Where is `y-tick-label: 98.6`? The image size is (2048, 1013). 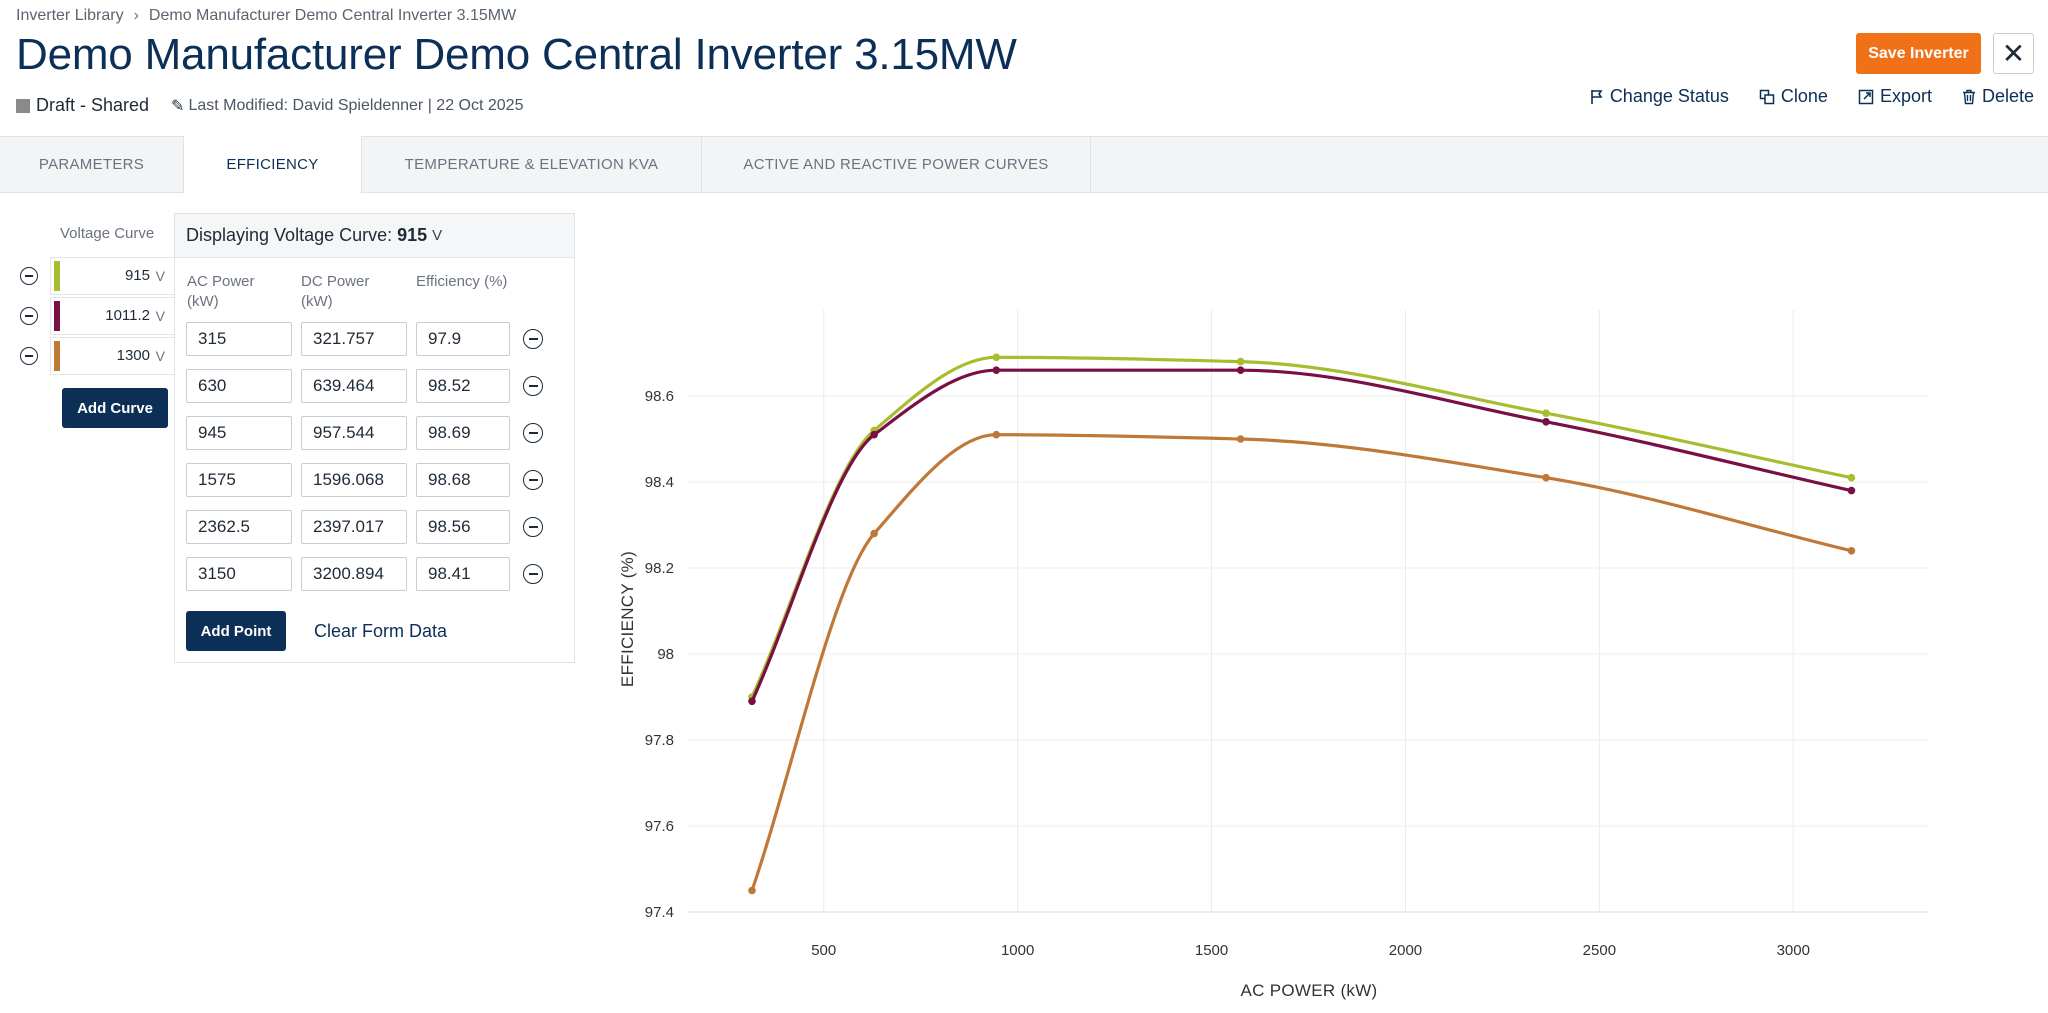 y-tick-label: 98.6 is located at coordinates (659, 396).